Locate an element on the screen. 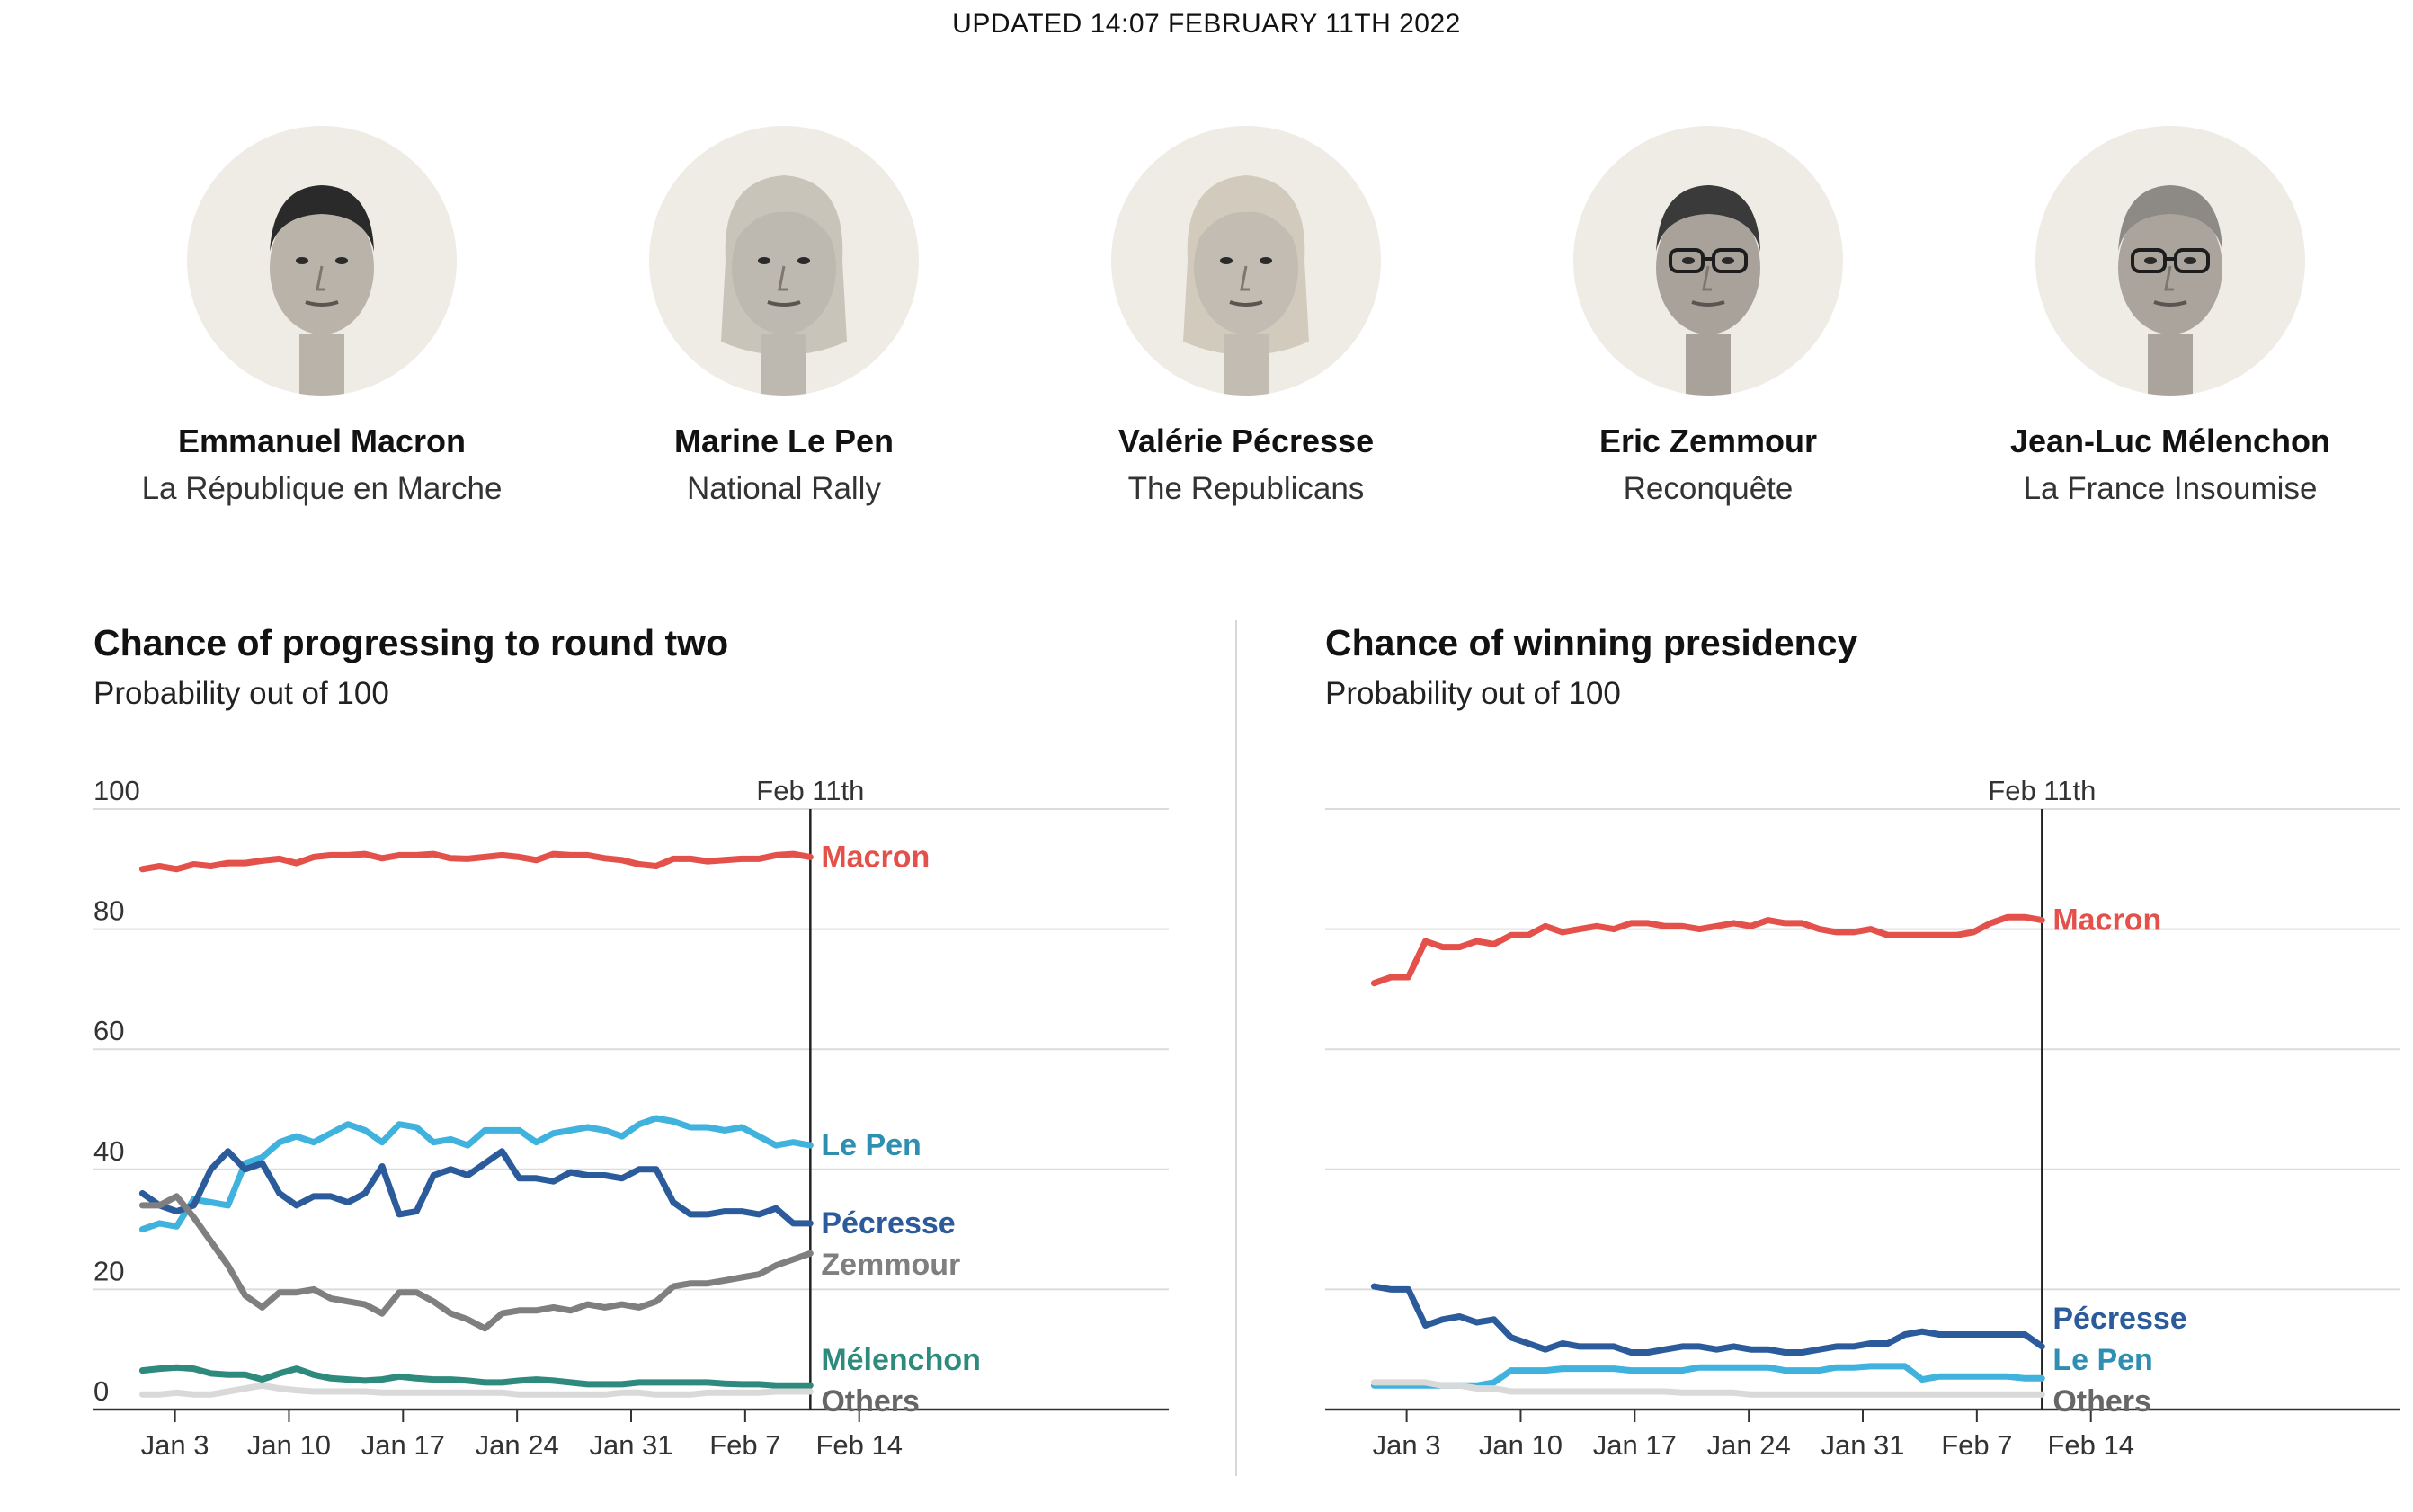 Image resolution: width=2413 pixels, height=1512 pixels. updated-timestamp: UPDATED 14:07 FEBRUARY 11TH 2022 is located at coordinates (1207, 24).